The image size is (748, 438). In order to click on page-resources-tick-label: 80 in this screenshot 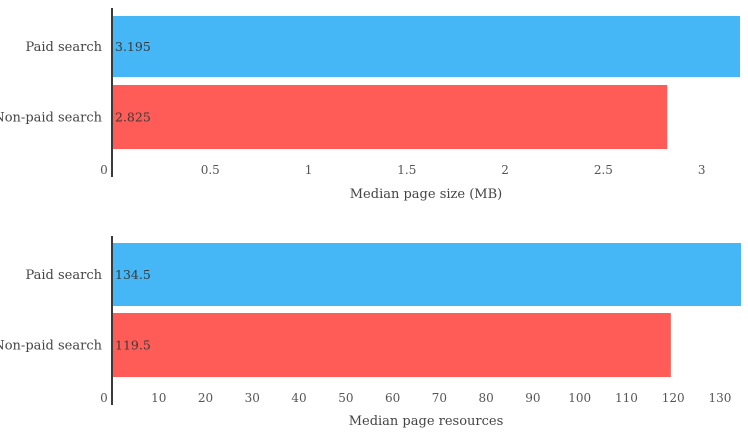, I will do `click(485, 398)`.